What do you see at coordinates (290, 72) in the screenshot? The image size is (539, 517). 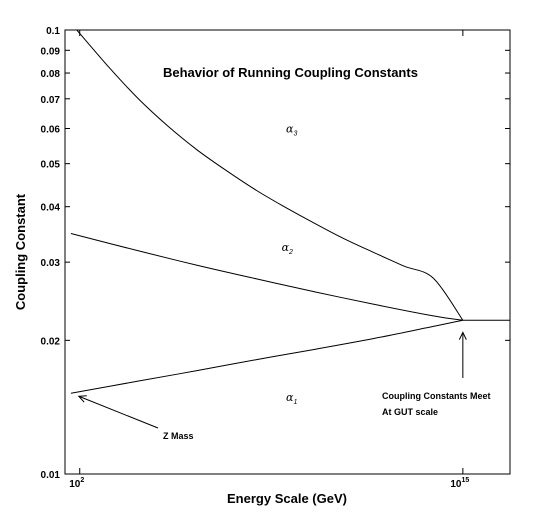 I see `chart-title: Behavior of Running Coupling Constants` at bounding box center [290, 72].